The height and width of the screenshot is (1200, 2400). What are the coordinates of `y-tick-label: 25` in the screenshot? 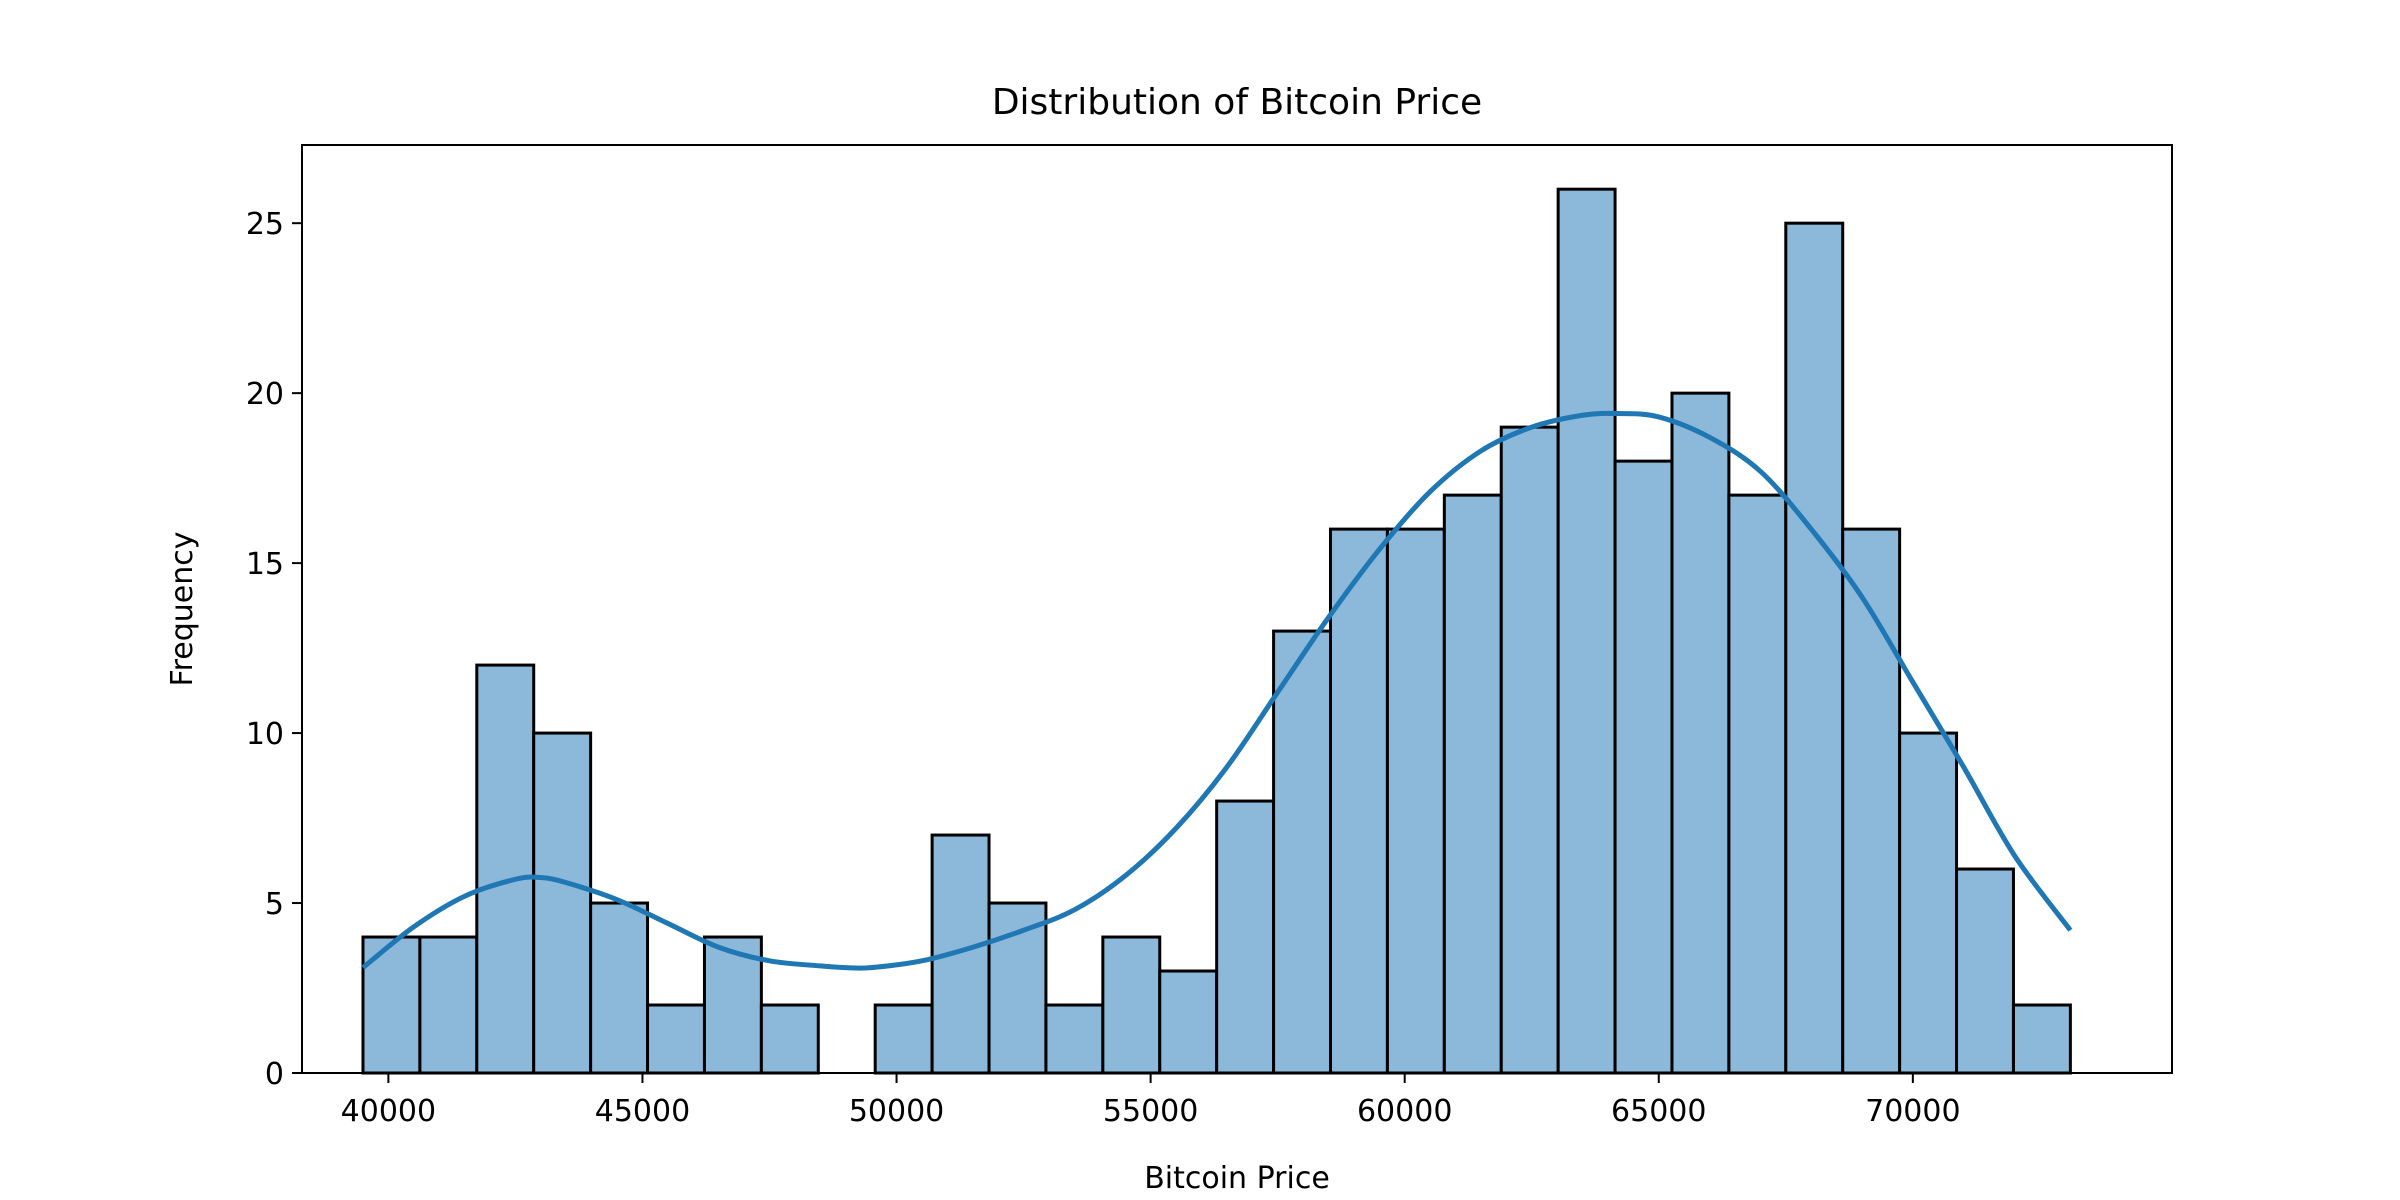 It's located at (265, 224).